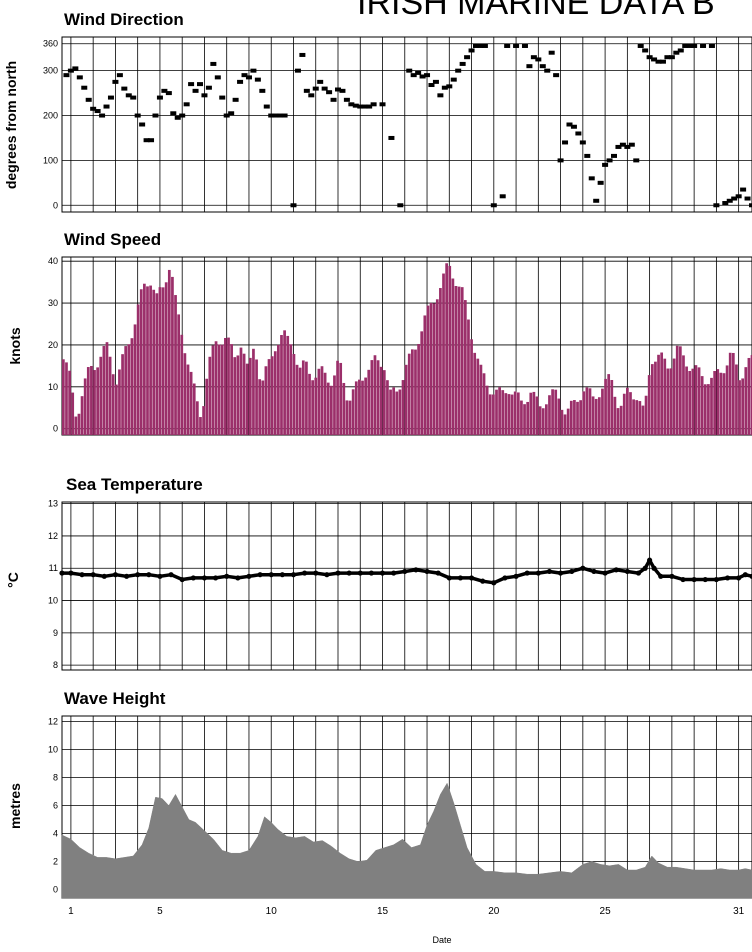  I want to click on y-tick-label: 0, so click(55, 429).